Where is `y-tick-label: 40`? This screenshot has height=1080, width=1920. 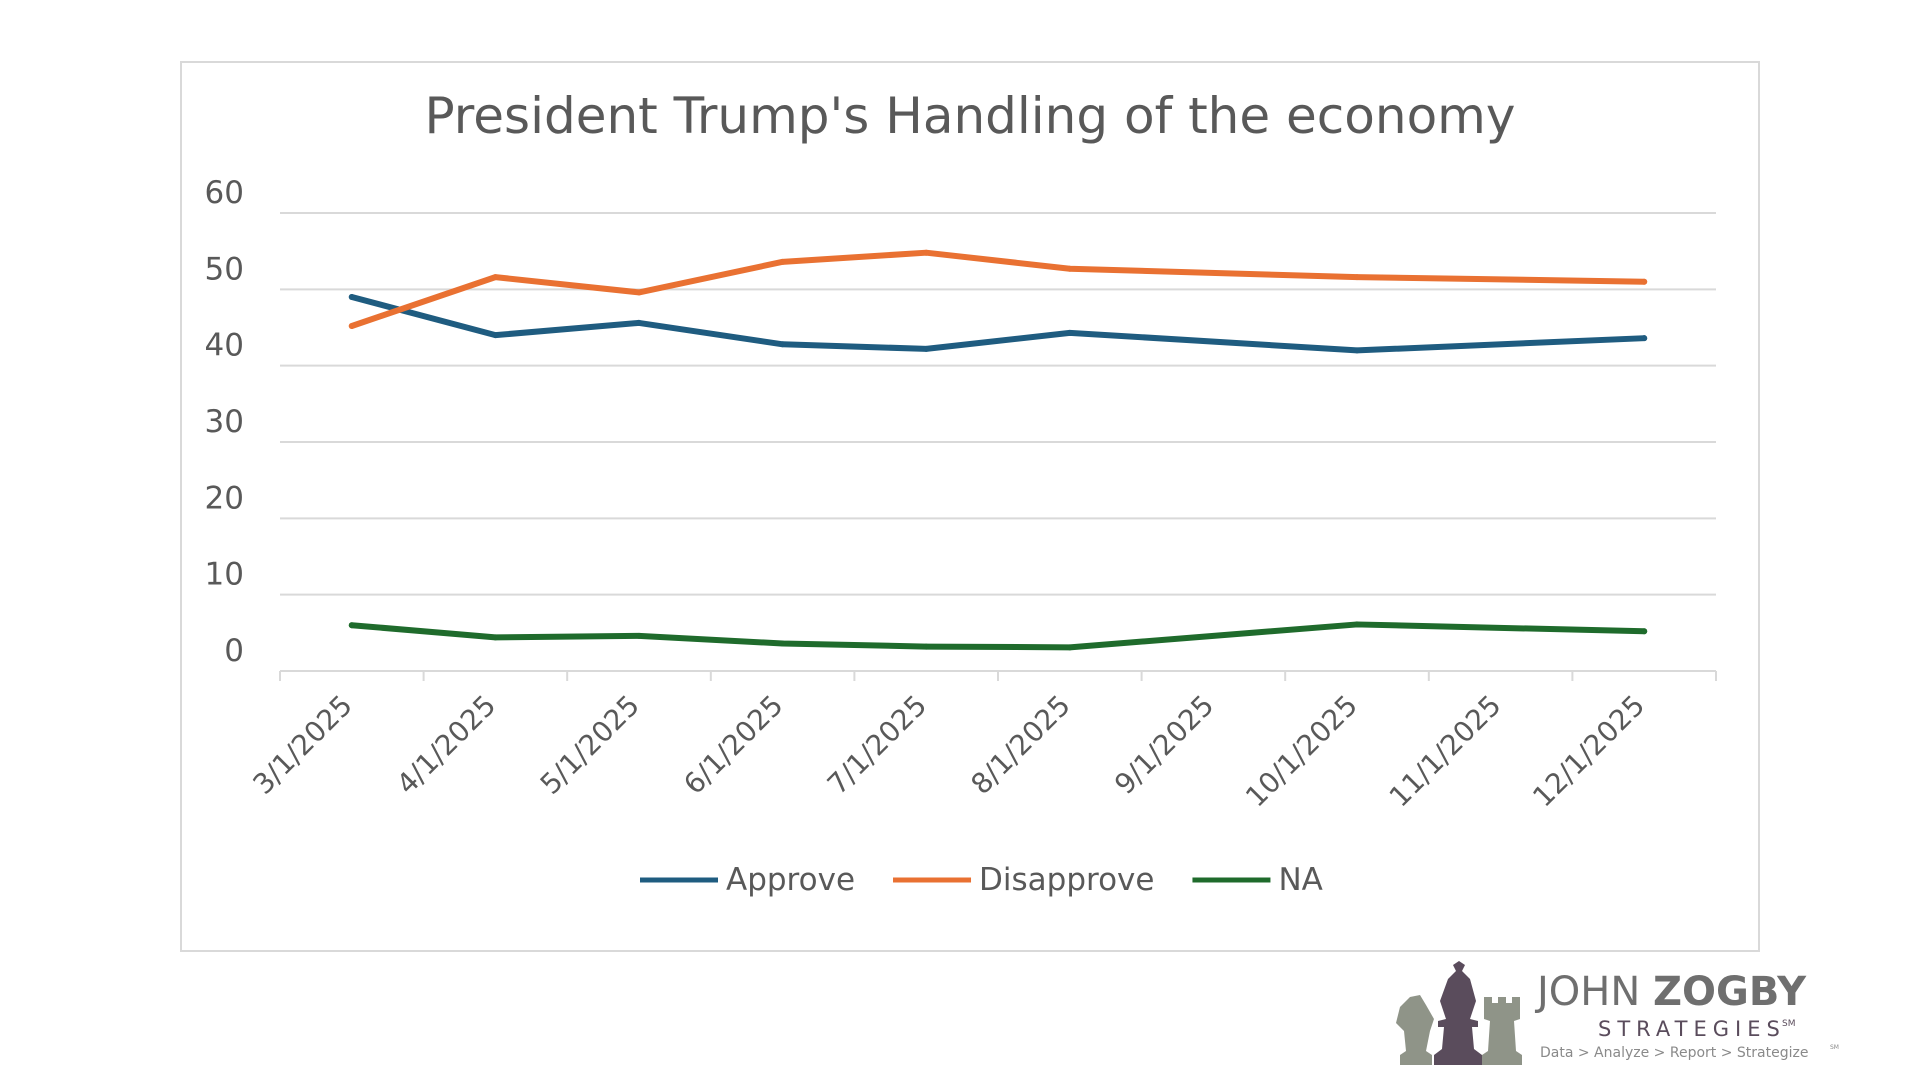
y-tick-label: 40 is located at coordinates (224, 346).